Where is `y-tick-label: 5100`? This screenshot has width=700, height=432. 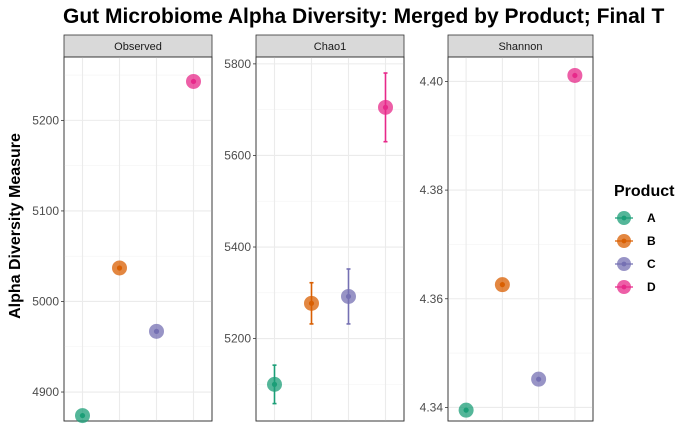
y-tick-label: 5100 is located at coordinates (45, 211).